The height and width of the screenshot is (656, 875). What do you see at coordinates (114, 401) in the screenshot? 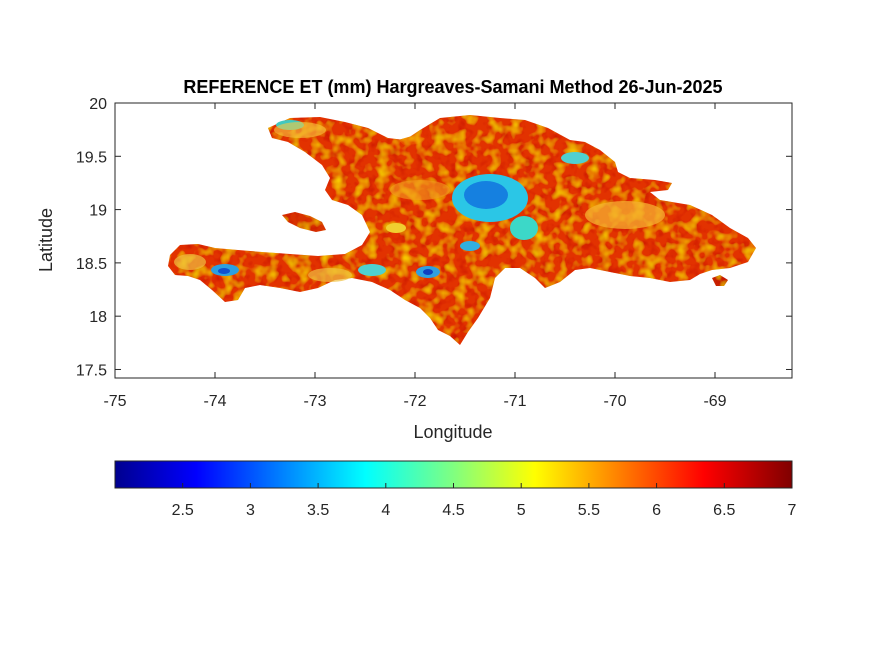
I see `x-tick-label: -75` at bounding box center [114, 401].